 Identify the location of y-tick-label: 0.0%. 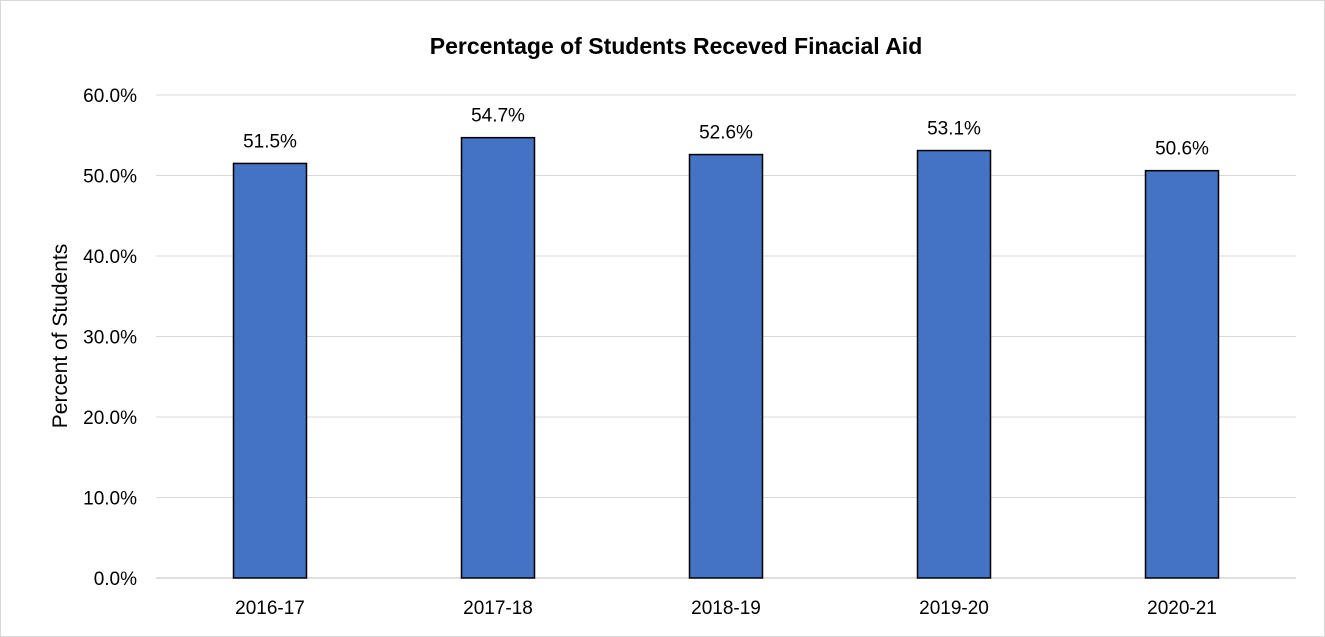
(115, 579).